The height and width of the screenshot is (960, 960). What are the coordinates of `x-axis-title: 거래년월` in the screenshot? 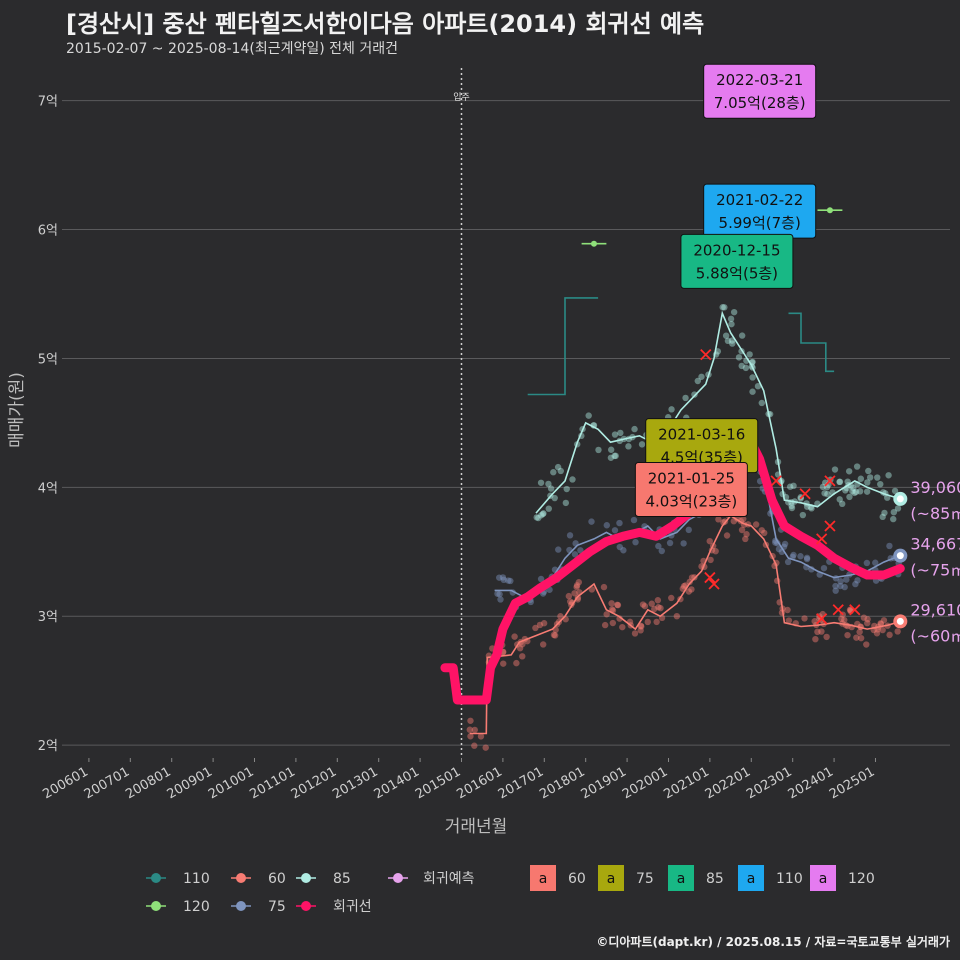 It's located at (476, 827).